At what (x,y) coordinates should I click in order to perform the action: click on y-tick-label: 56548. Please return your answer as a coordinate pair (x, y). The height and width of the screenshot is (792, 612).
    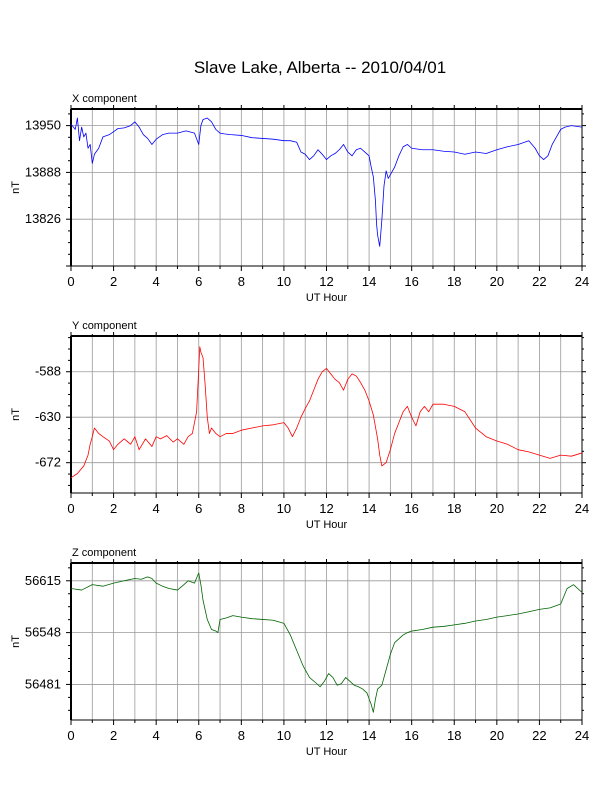
    Looking at the image, I should click on (43, 632).